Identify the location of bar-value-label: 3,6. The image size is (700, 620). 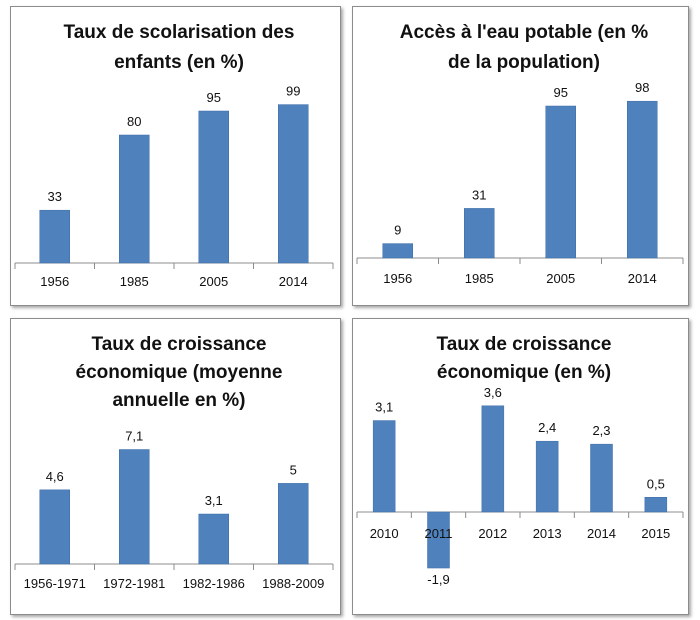
(493, 392).